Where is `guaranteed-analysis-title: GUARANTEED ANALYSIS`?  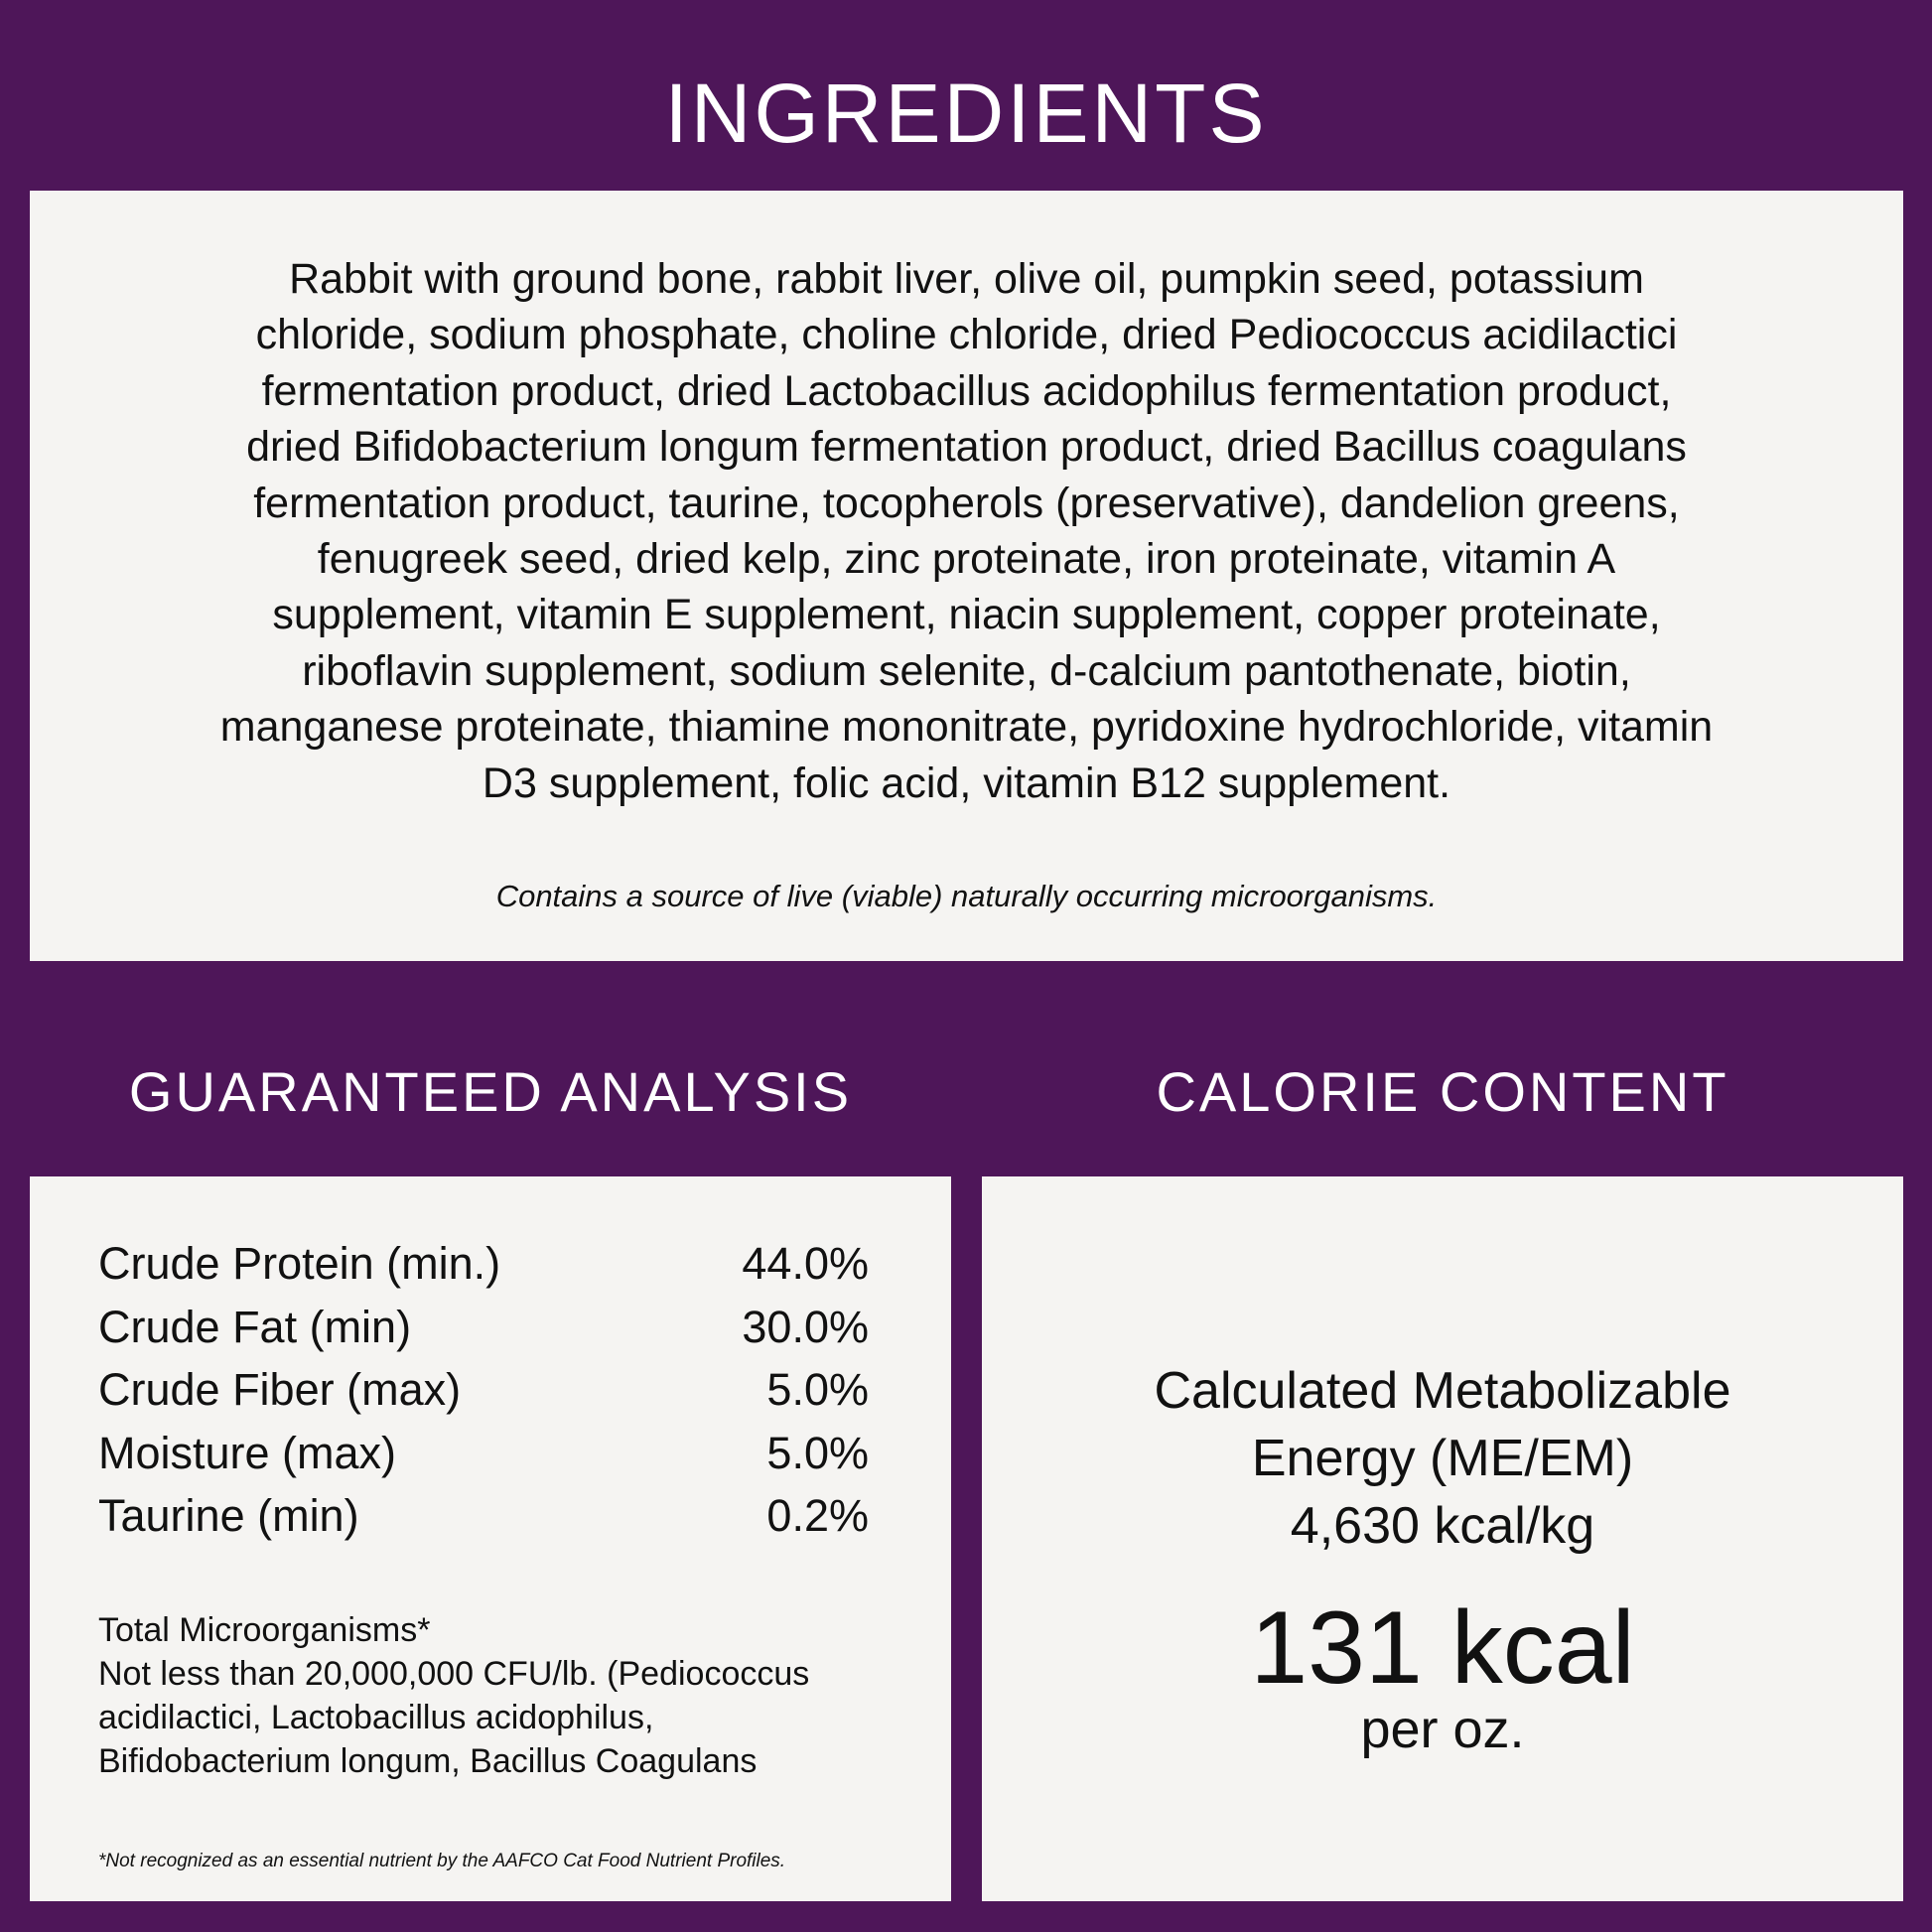
guaranteed-analysis-title: GUARANTEED ANALYSIS is located at coordinates (491, 1091).